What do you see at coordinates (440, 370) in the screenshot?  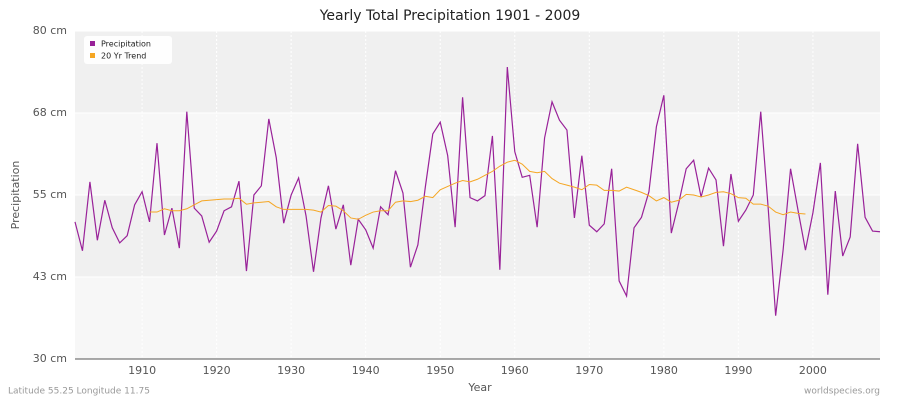 I see `x-tick-label: 1950` at bounding box center [440, 370].